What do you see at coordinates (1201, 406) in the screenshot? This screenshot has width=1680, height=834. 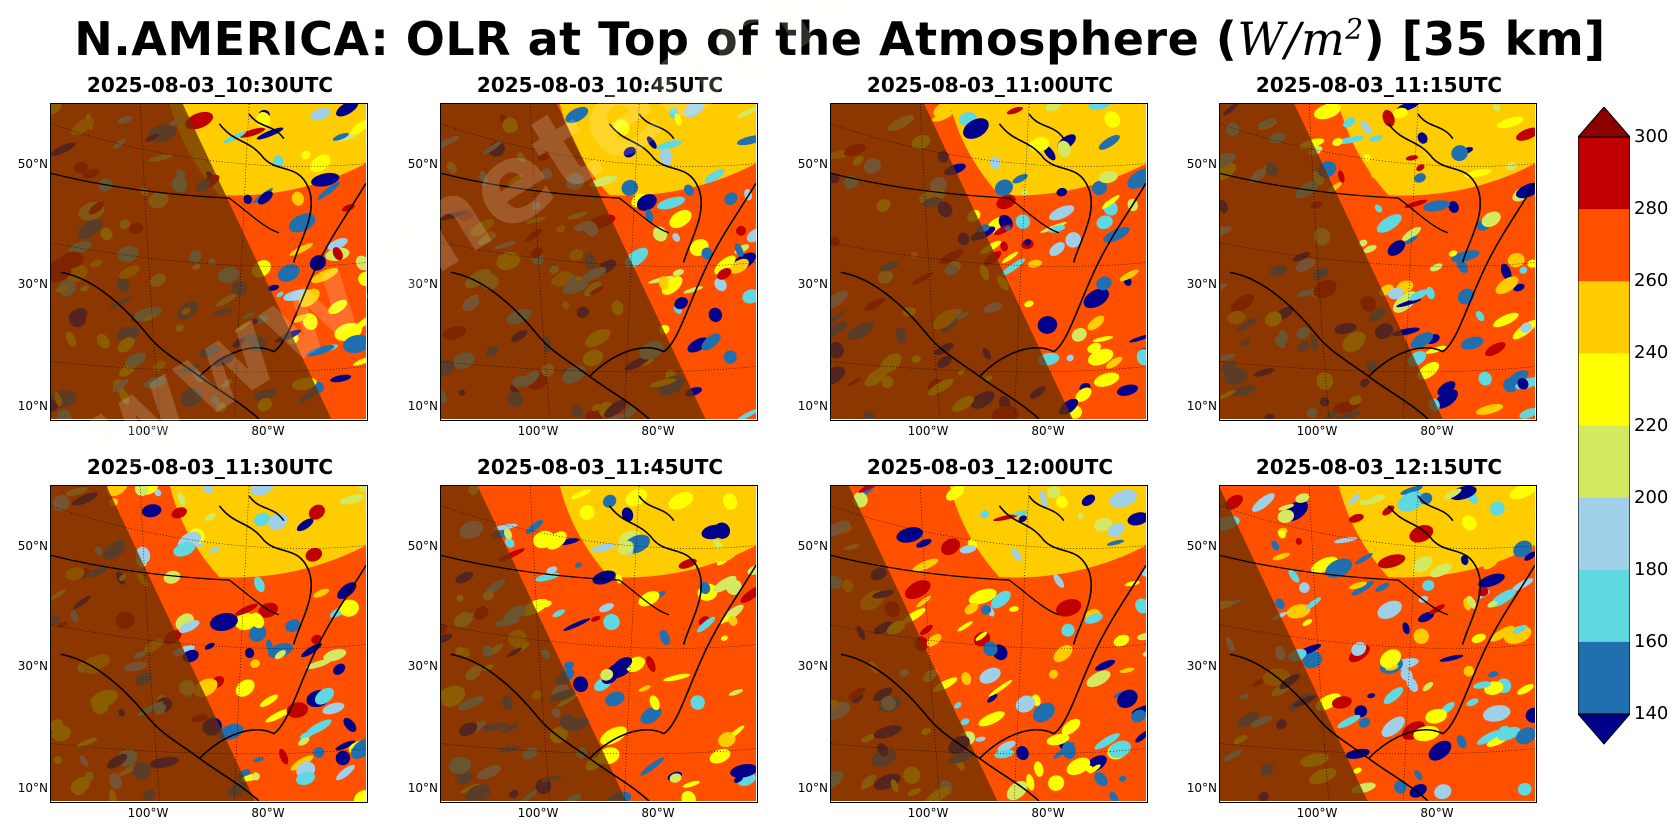 I see `latitude-label: 10°N` at bounding box center [1201, 406].